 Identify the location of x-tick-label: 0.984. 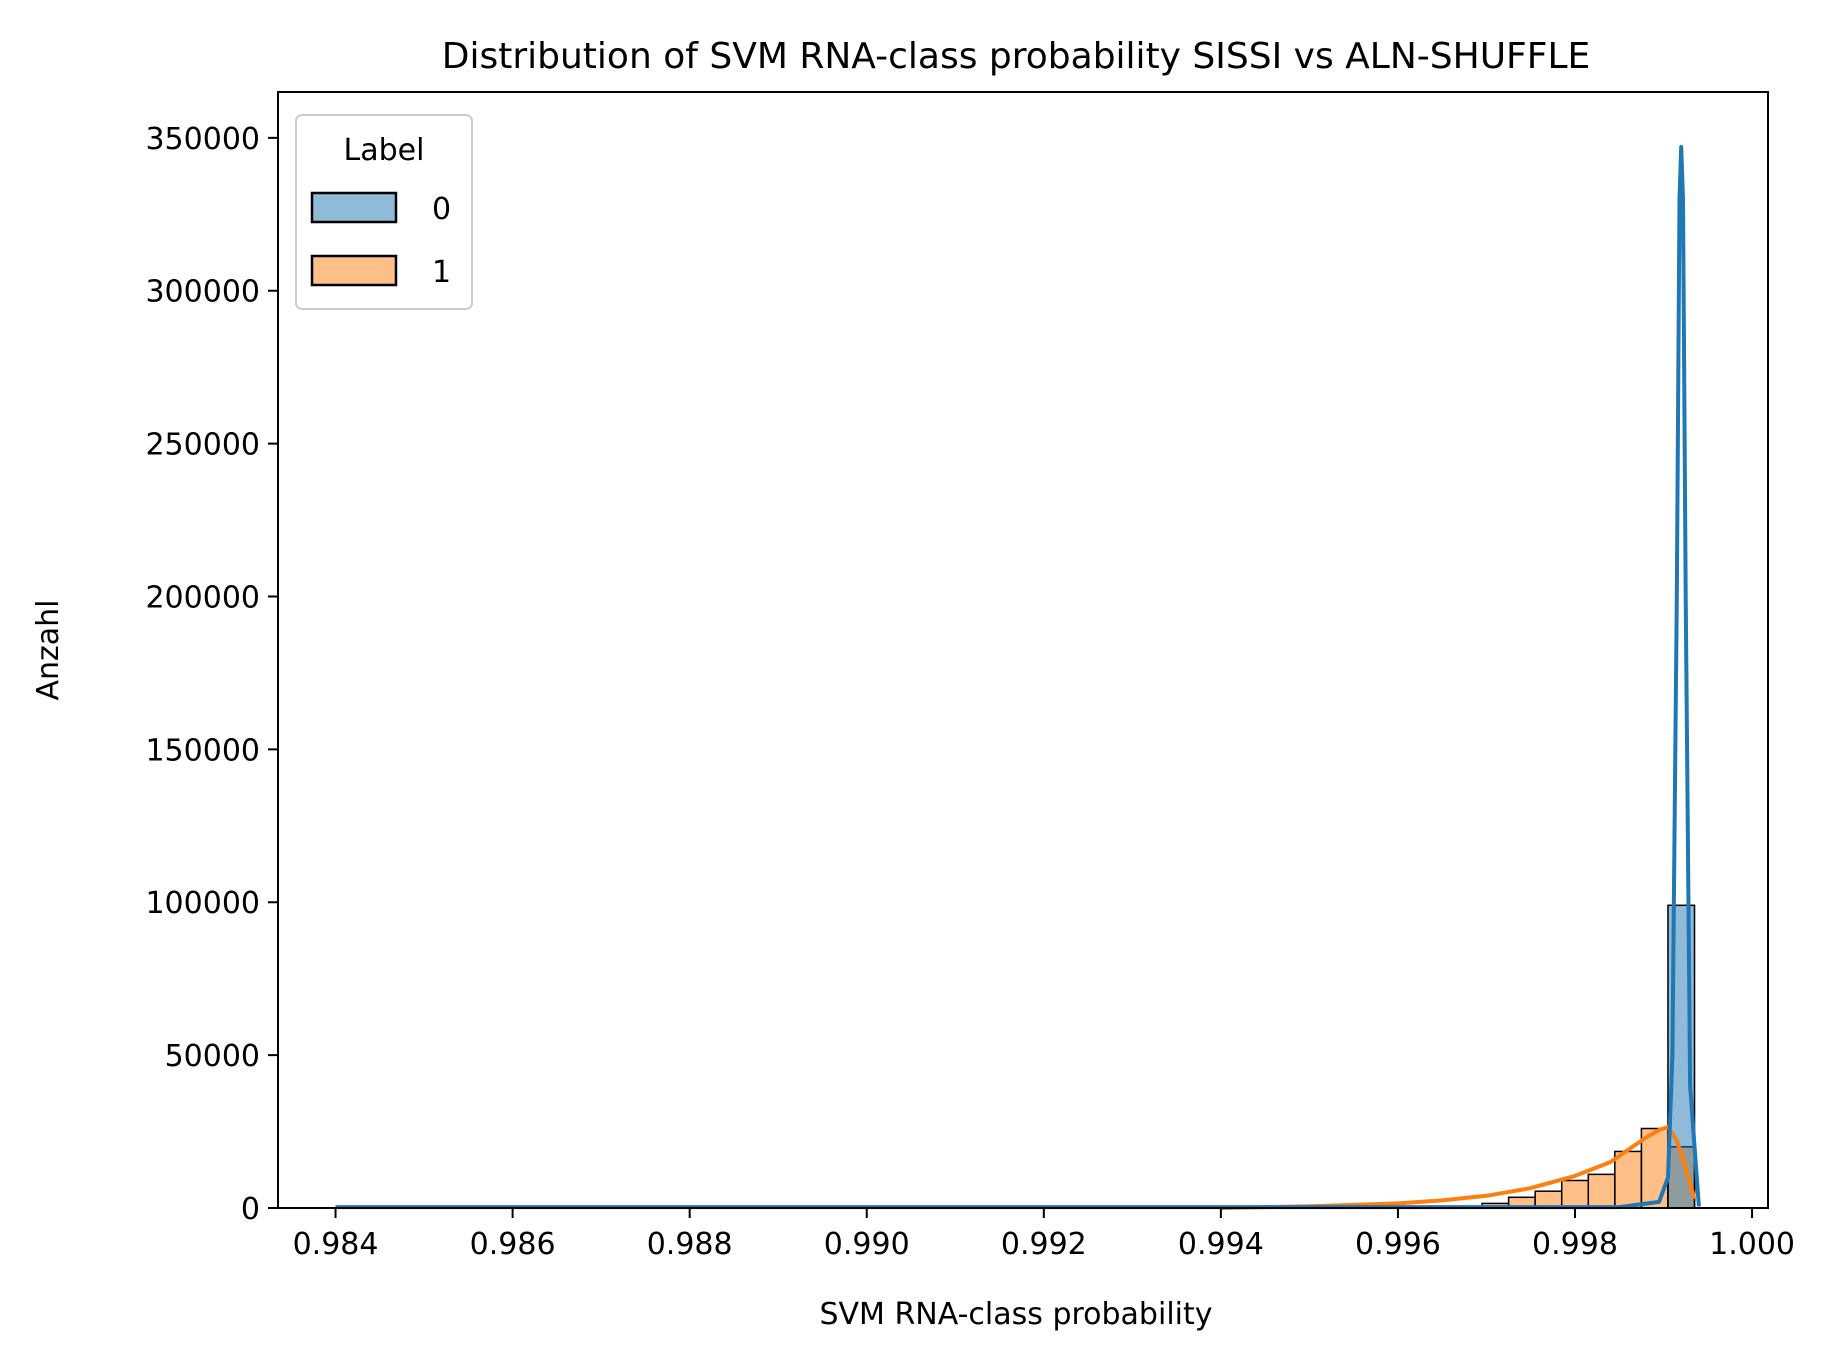
(336, 1244).